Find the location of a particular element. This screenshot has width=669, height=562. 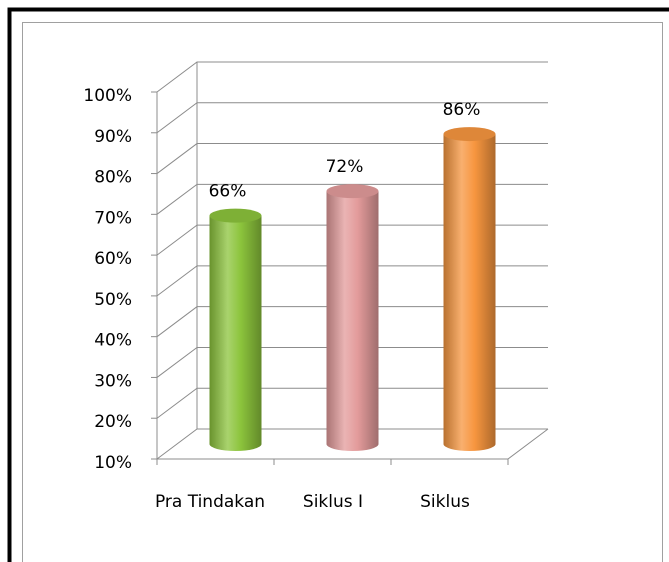

y-tick-label: 100% is located at coordinates (107, 96).